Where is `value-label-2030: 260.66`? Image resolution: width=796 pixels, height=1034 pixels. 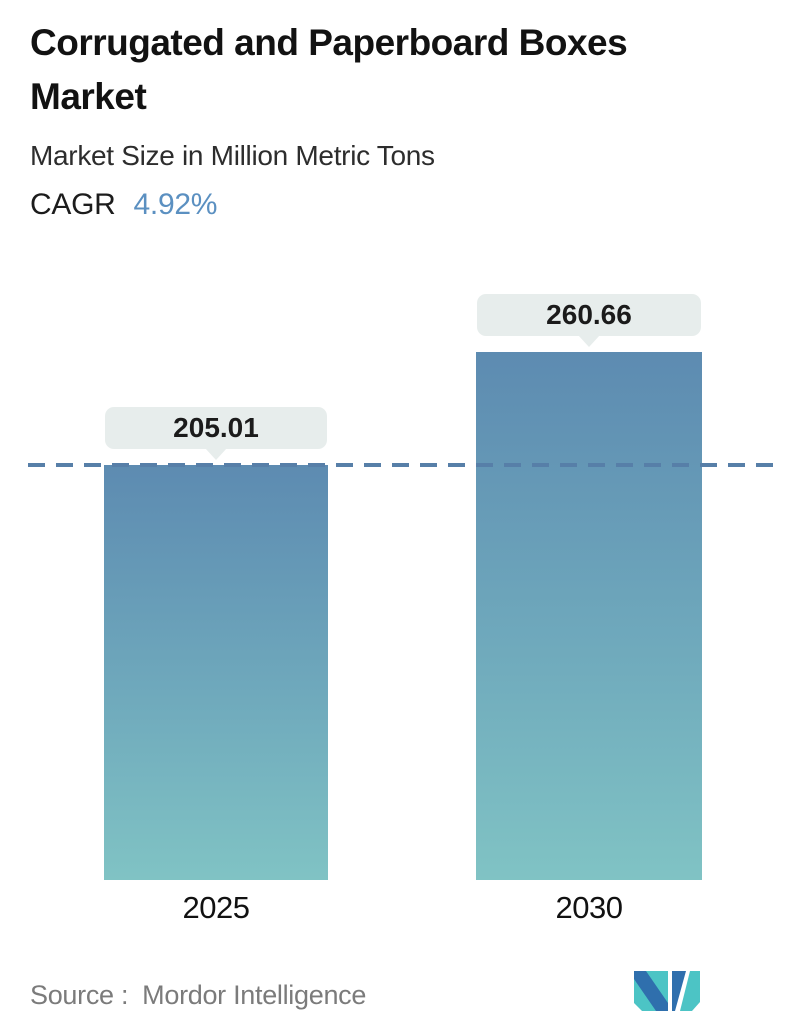 value-label-2030: 260.66 is located at coordinates (589, 314).